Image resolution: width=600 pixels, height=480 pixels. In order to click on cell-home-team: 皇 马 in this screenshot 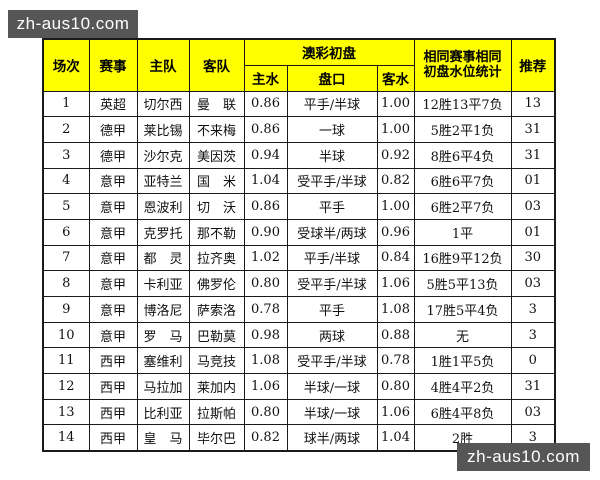, I will do `click(163, 438)`.